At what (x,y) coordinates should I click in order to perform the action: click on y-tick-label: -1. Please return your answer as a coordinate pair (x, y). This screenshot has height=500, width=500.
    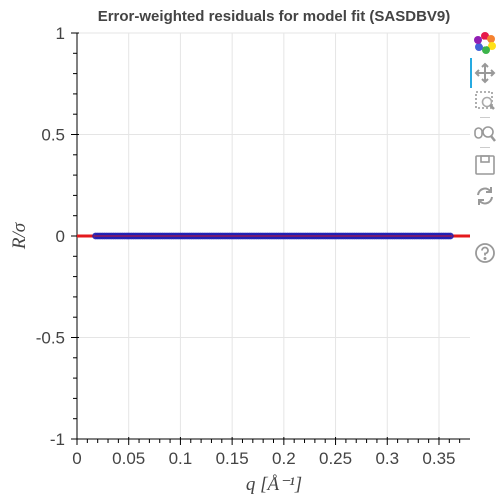
    Looking at the image, I should click on (57, 439).